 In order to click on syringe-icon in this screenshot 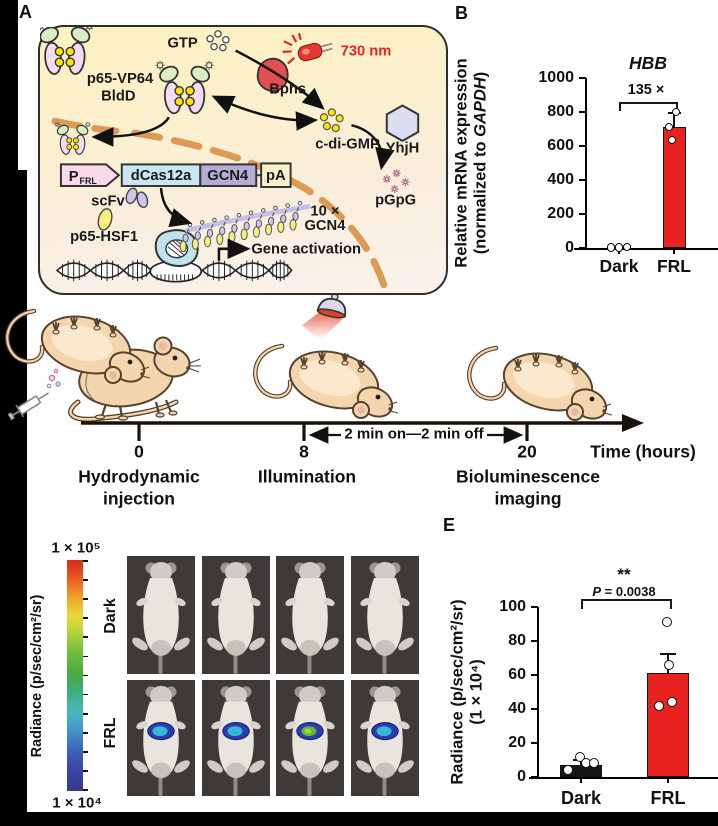, I will do `click(34, 394)`.